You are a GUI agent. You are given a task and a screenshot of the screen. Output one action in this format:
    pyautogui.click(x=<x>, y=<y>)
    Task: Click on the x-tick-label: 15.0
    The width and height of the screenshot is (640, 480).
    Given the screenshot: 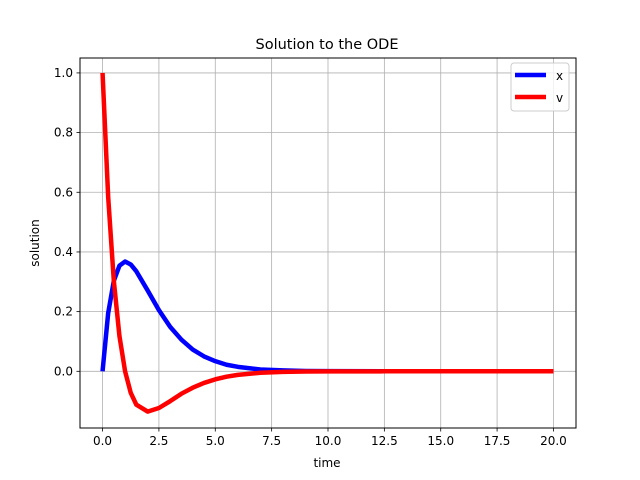 What is the action you would take?
    pyautogui.click(x=440, y=441)
    